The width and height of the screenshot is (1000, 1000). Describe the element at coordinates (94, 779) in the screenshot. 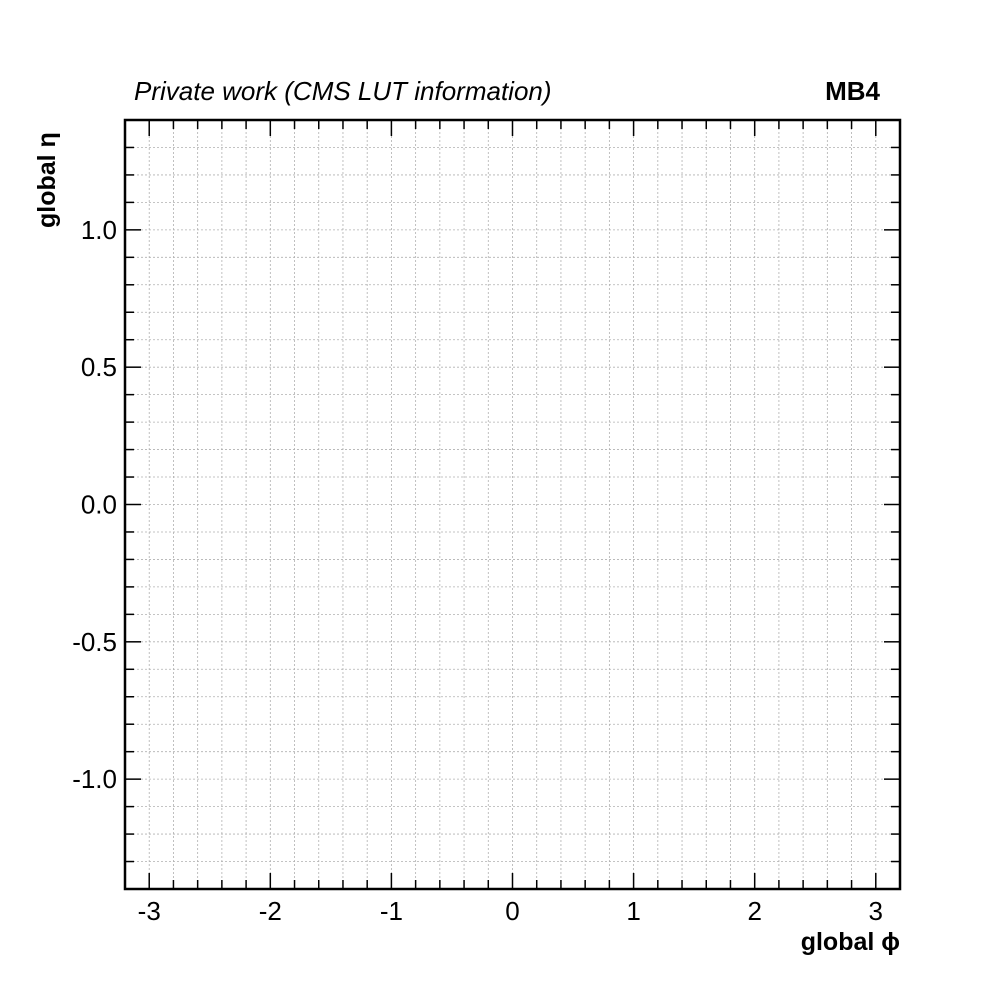

I see `y-tick-label: -1.0` at that location.